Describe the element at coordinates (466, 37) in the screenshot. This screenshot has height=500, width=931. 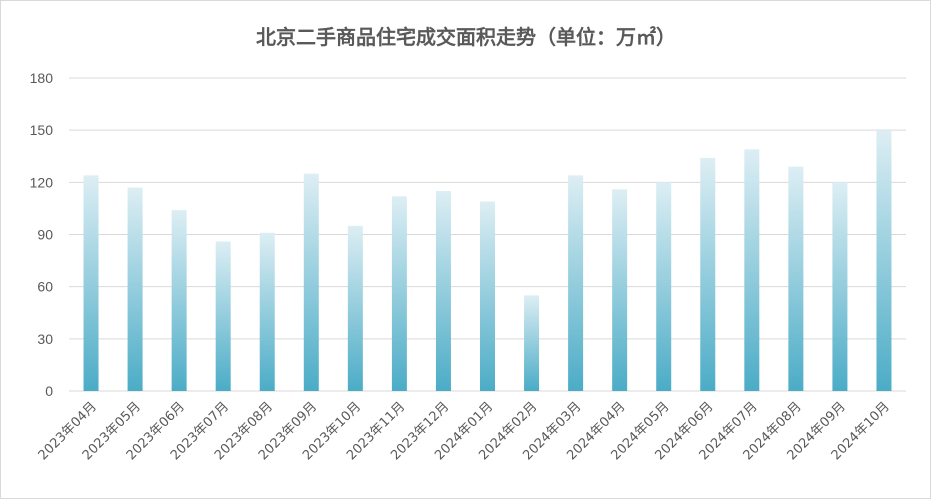
I see `chart-title: 北京二手商品住宅成交面积走势（单位：万㎡）` at that location.